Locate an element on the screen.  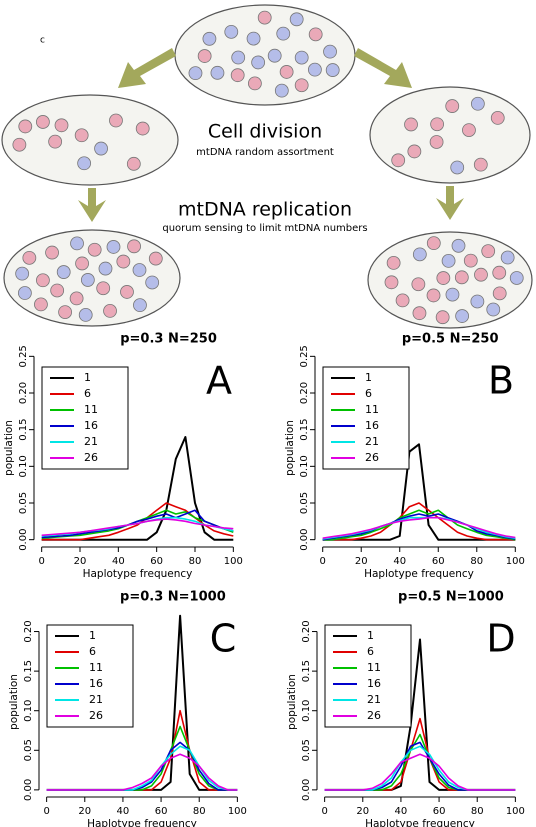
step-subtitle: quorum sensing to limit mtDNA numbers is located at coordinates (264, 228).